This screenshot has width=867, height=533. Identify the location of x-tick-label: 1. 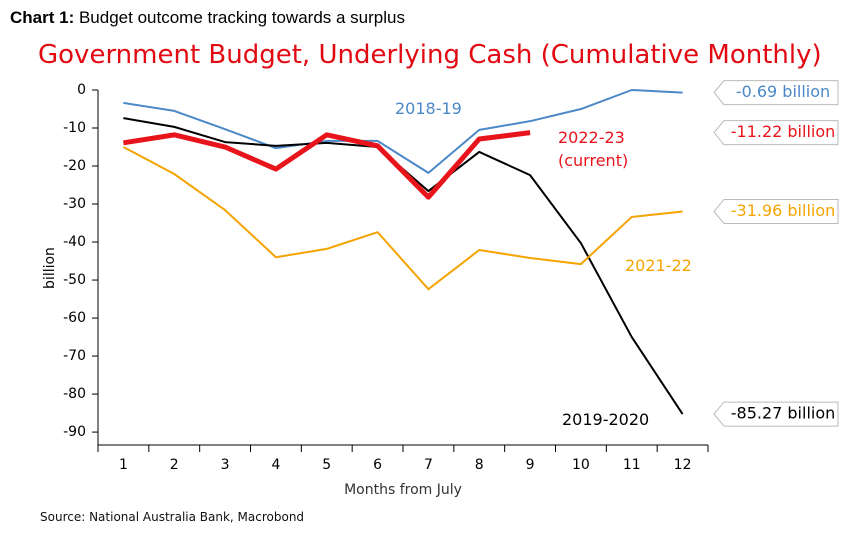
(123, 465).